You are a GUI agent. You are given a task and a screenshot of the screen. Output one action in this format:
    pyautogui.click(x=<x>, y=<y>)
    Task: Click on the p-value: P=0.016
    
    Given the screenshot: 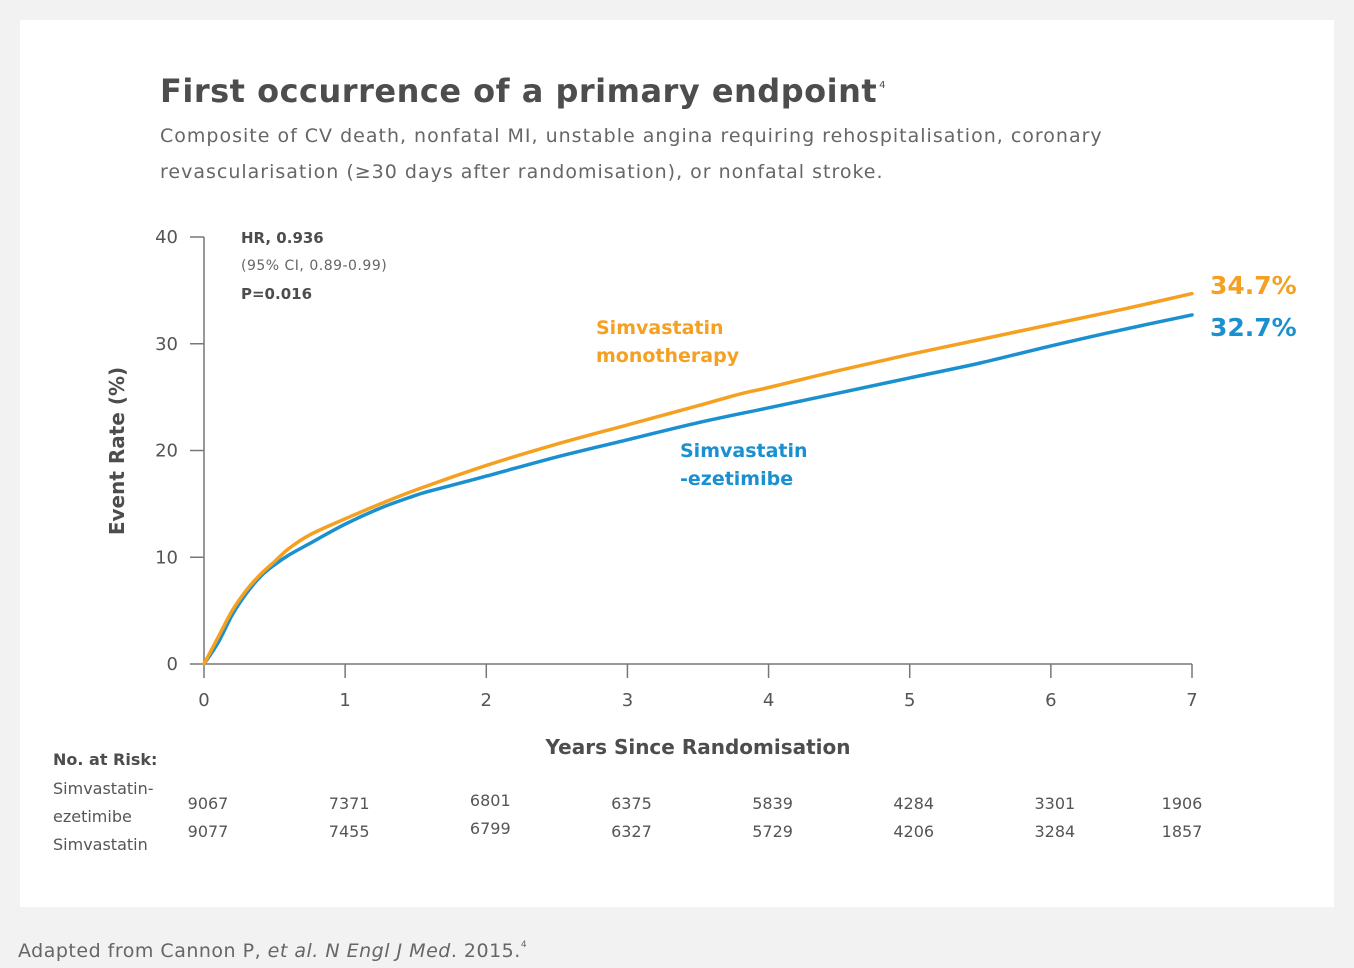 What is the action you would take?
    pyautogui.click(x=277, y=294)
    